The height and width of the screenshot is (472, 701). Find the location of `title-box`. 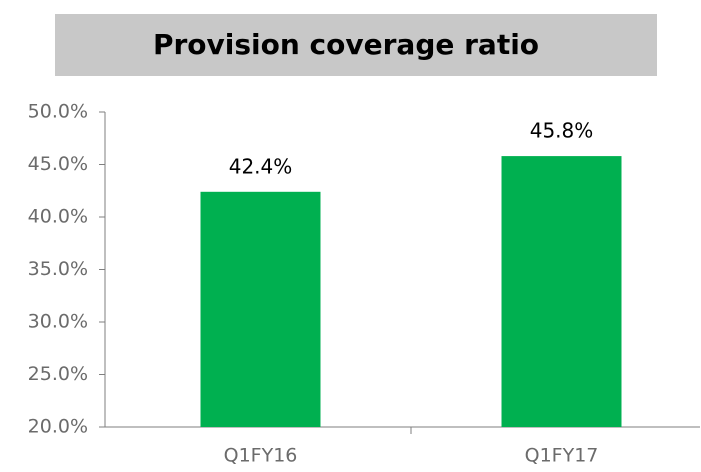

title-box is located at coordinates (356, 45).